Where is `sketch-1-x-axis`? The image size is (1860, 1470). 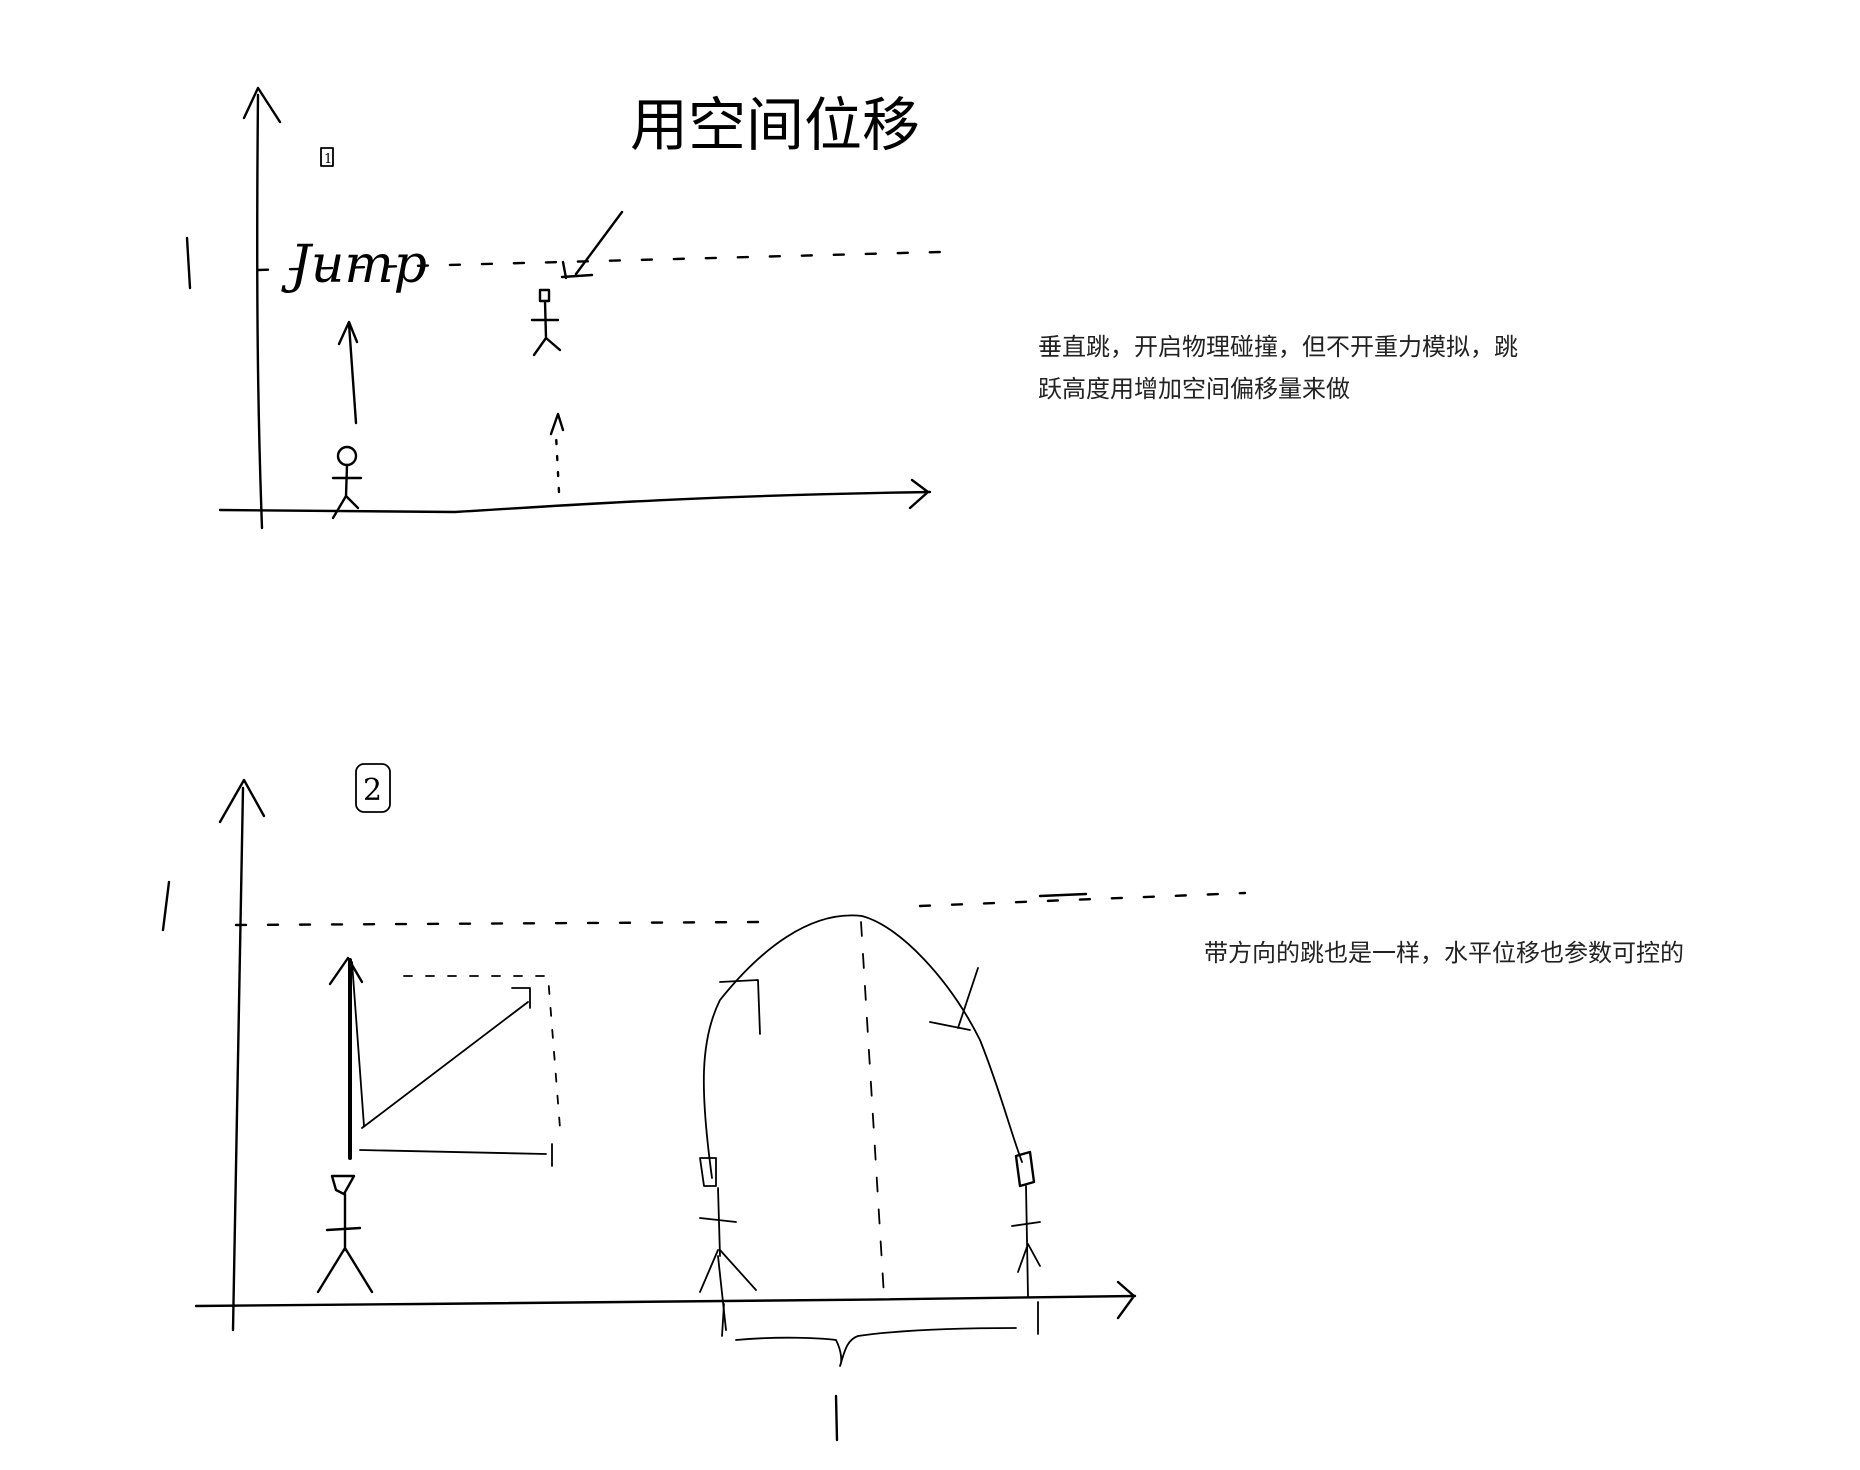
sketch-1-x-axis is located at coordinates (575, 496).